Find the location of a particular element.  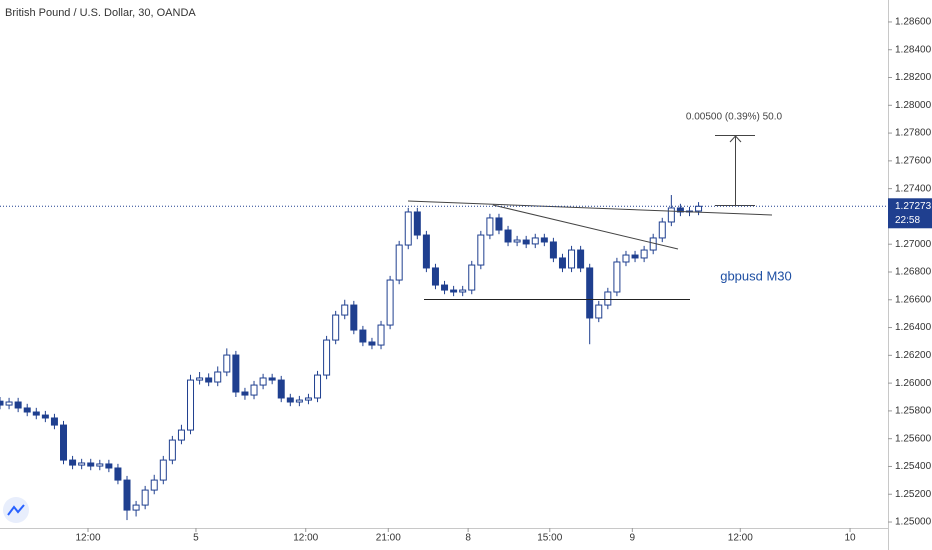

current-price-label: 1.27273 is located at coordinates (913, 206).